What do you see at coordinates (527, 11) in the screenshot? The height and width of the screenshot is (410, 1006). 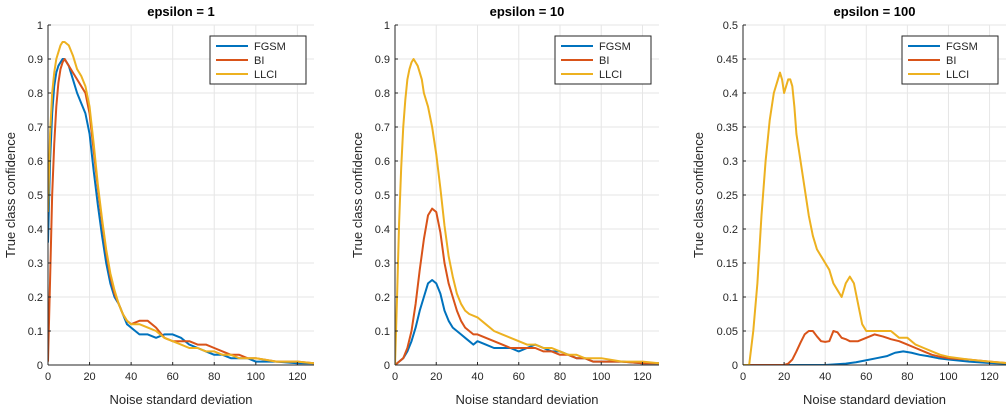 I see `chart-title: epsilon = 10` at bounding box center [527, 11].